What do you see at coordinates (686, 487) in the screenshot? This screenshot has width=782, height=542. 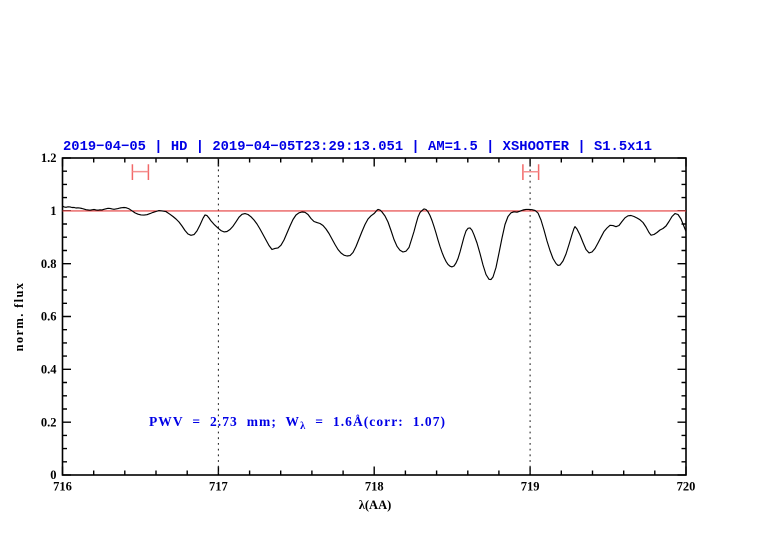 I see `svg-text: 720` at bounding box center [686, 487].